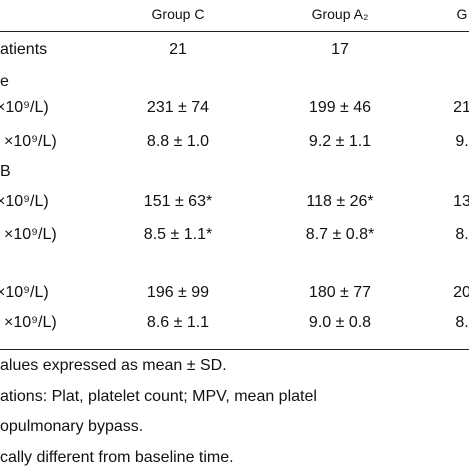  I want to click on cell: 17, so click(340, 49).